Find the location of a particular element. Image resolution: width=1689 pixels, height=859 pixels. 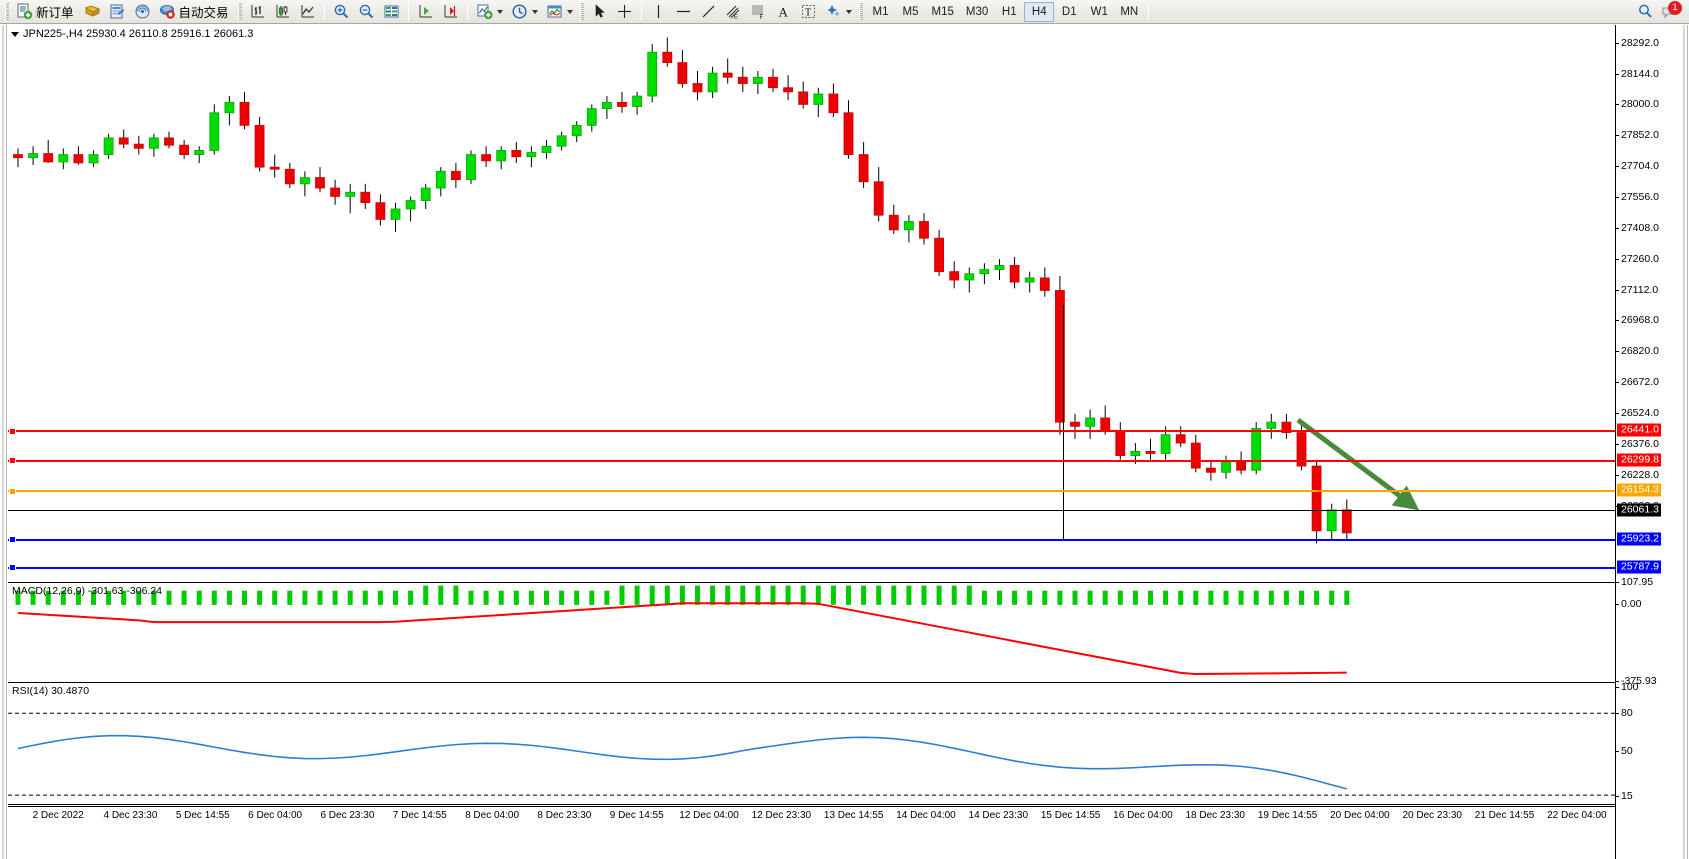

price-tick: 27260.0 is located at coordinates (1637, 259).